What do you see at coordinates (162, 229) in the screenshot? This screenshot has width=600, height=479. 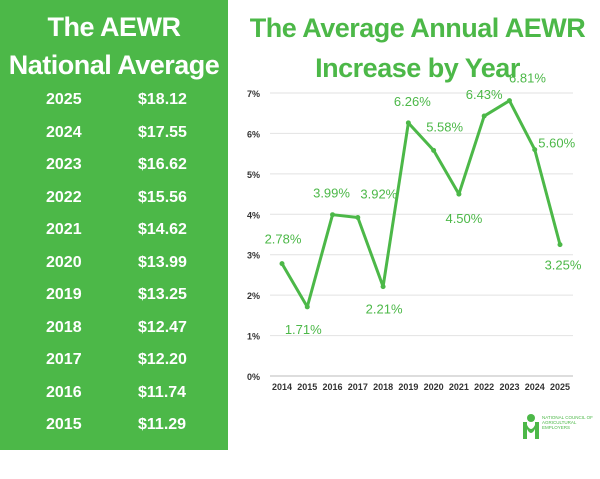 I see `row-value: $14.62` at bounding box center [162, 229].